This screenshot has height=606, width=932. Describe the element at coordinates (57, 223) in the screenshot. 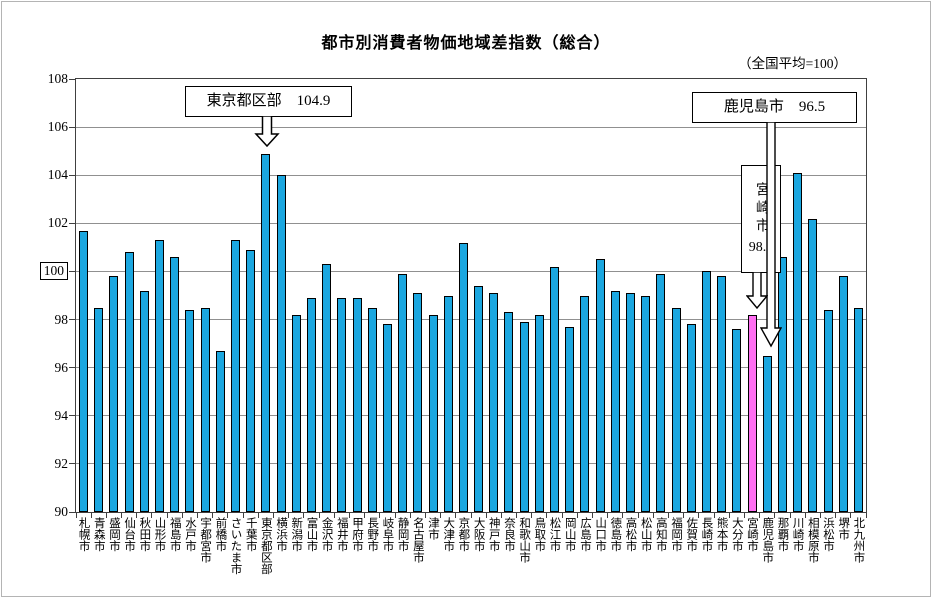

I see `y-axis-label-102: 102` at that location.